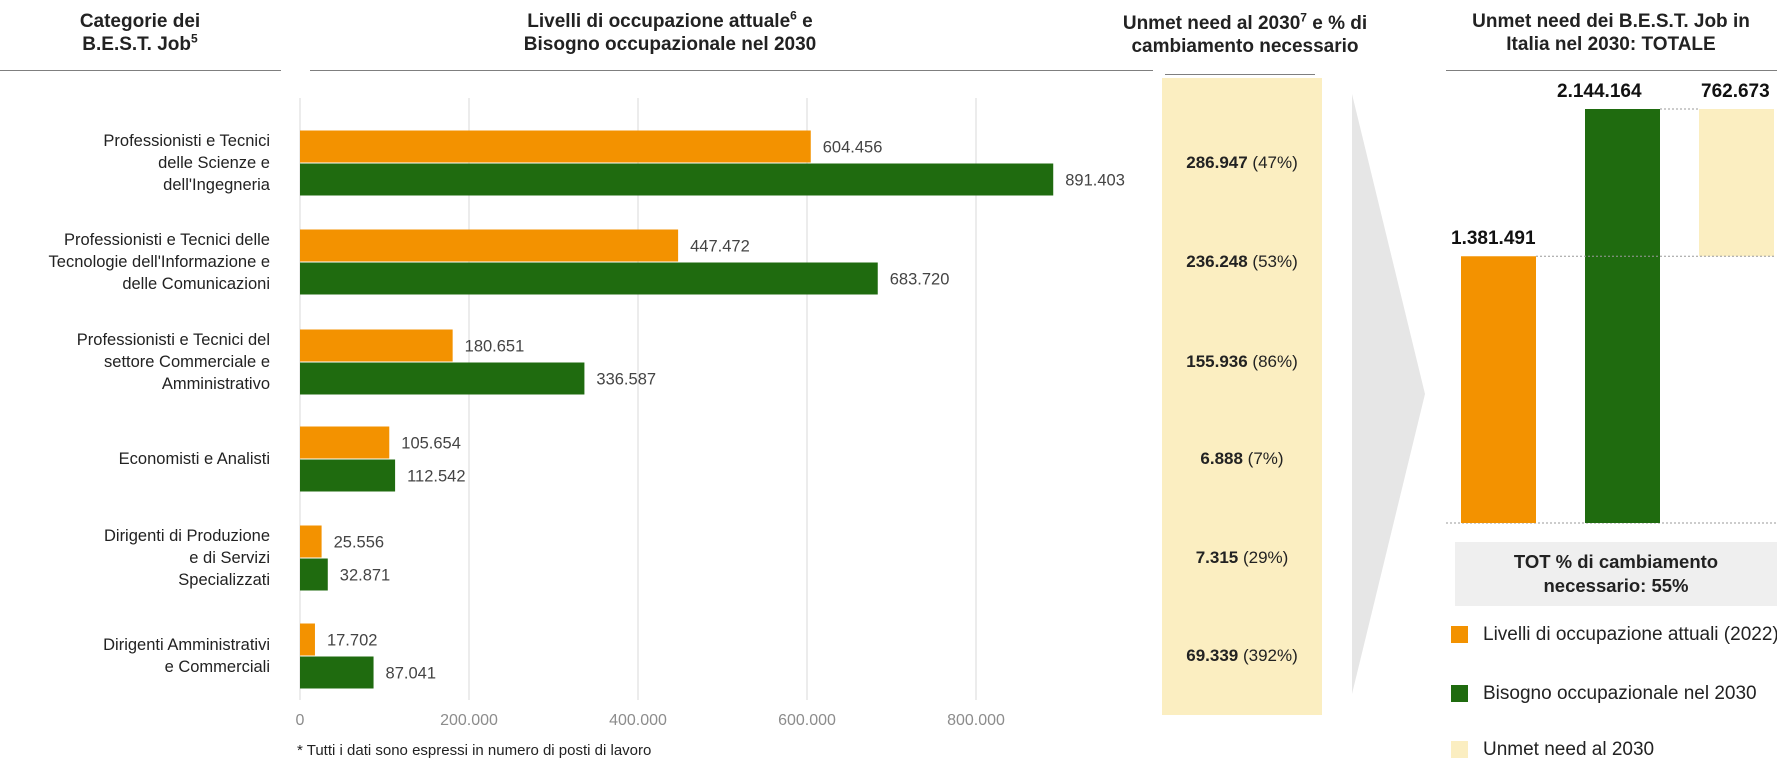 This screenshot has height=763, width=1777. I want to click on legend-item-unmet: Unmet need al 2030, so click(1614, 750).